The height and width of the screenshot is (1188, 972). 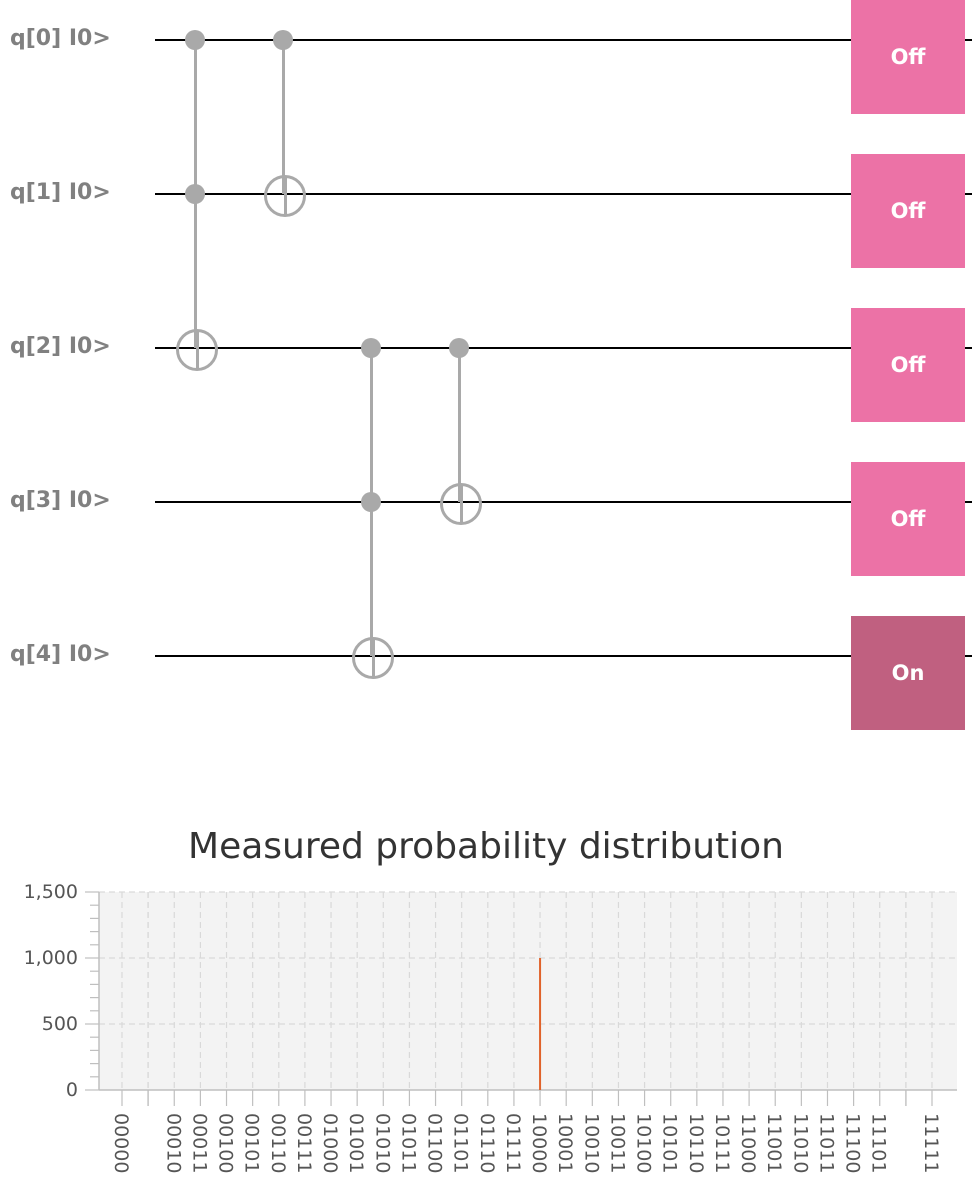 What do you see at coordinates (72, 1090) in the screenshot?
I see `y-tick-label: 0` at bounding box center [72, 1090].